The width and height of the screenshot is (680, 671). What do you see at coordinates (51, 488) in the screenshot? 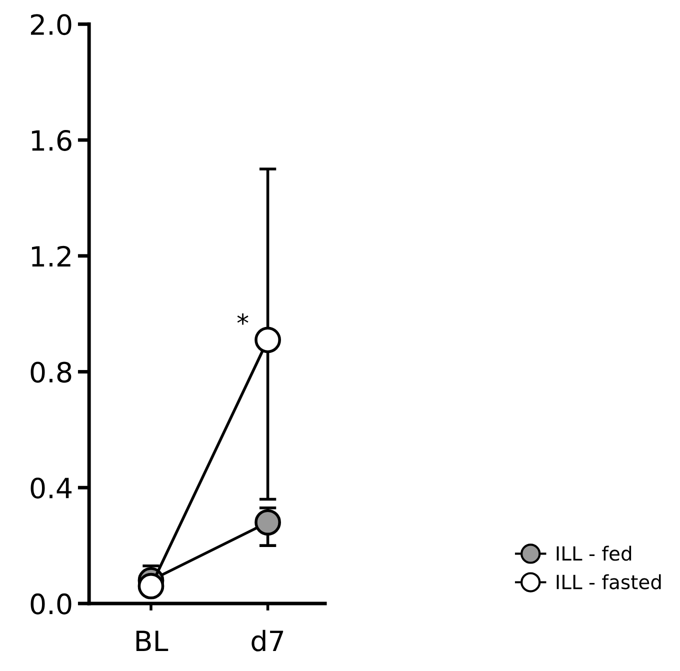
I see `y-tick-label: 0.4` at bounding box center [51, 488].